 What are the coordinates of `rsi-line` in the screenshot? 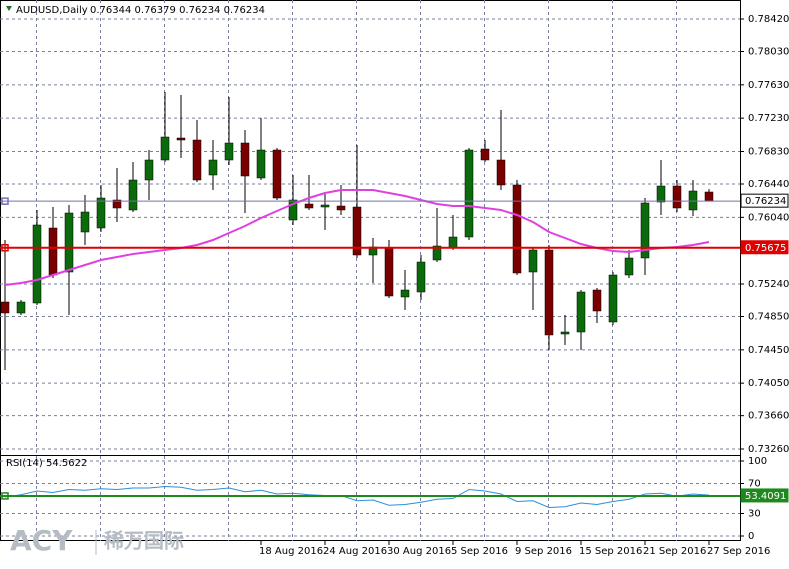 It's located at (357, 497).